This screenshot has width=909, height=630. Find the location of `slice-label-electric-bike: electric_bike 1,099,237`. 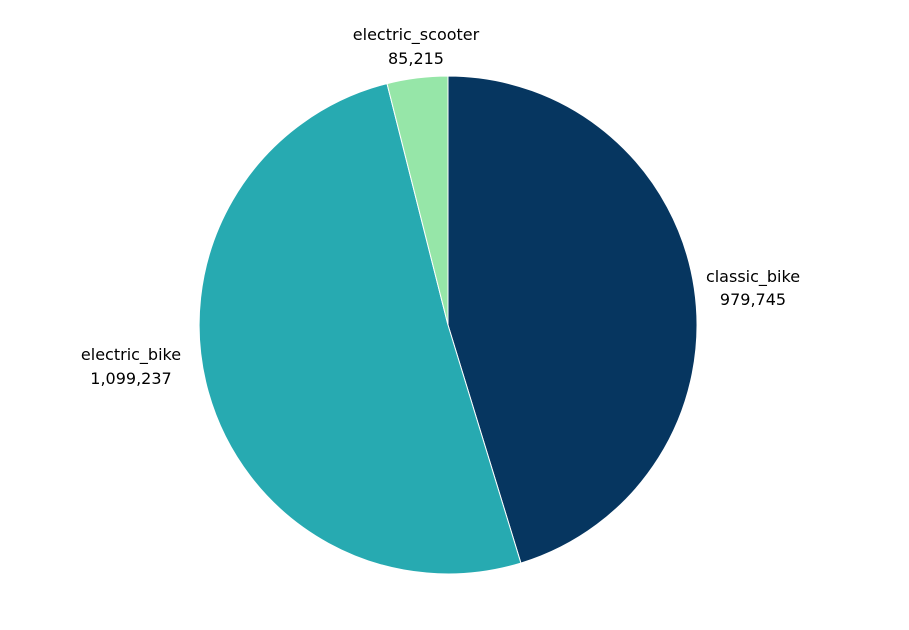

slice-label-electric-bike: electric_bike 1,099,237 is located at coordinates (131, 366).